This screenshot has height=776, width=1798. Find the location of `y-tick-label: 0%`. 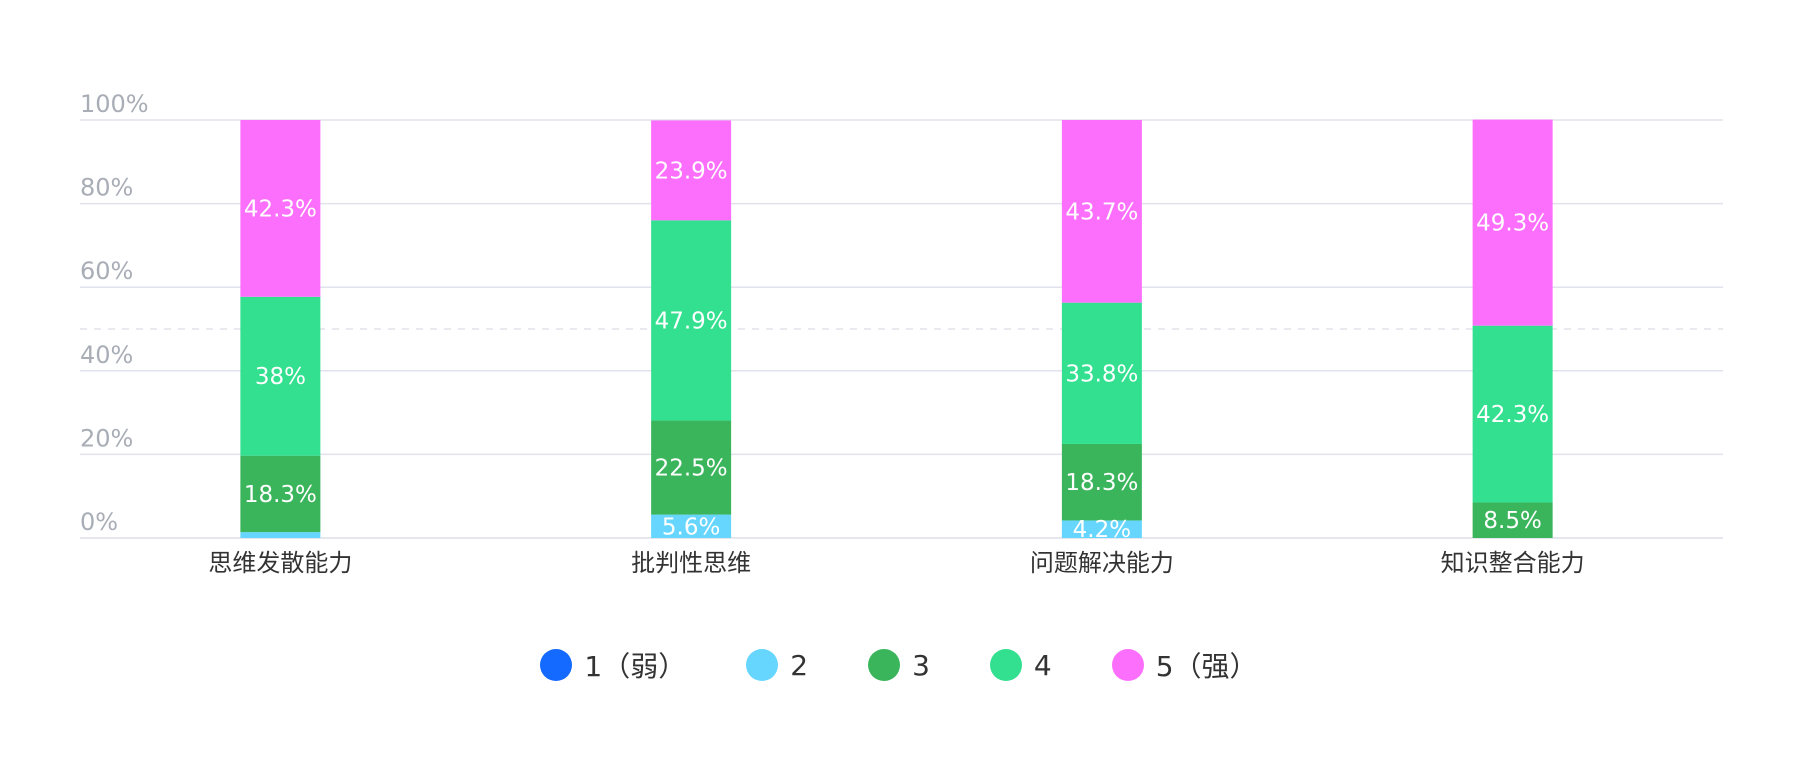

y-tick-label: 0% is located at coordinates (99, 522).